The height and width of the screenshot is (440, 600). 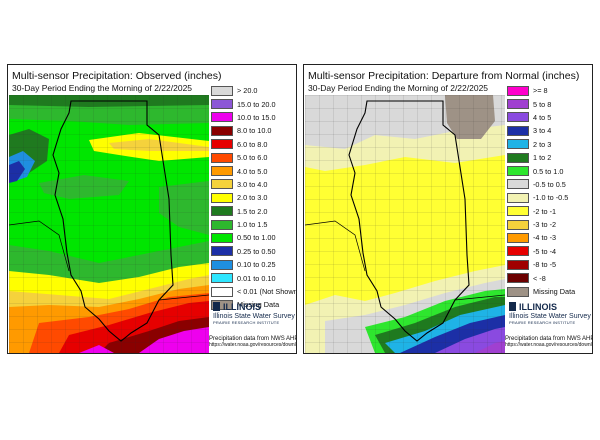 I want to click on legend-label: 3.0 to 4.0, so click(x=252, y=184).